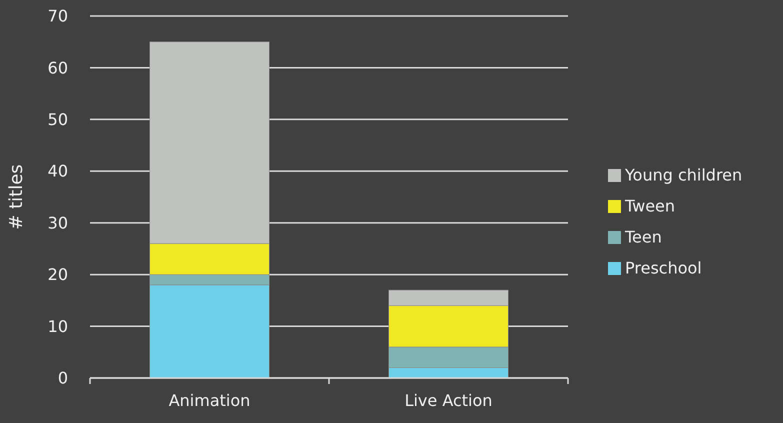  Describe the element at coordinates (643, 237) in the screenshot. I see `legend-label: Teen` at that location.